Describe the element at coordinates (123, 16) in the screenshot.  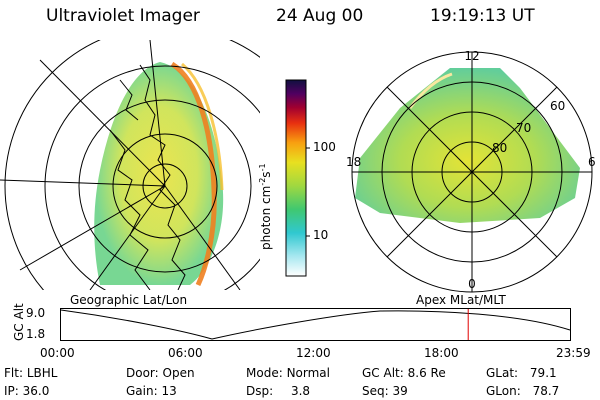
I see `instrument-title: Ultraviolet Imager` at that location.